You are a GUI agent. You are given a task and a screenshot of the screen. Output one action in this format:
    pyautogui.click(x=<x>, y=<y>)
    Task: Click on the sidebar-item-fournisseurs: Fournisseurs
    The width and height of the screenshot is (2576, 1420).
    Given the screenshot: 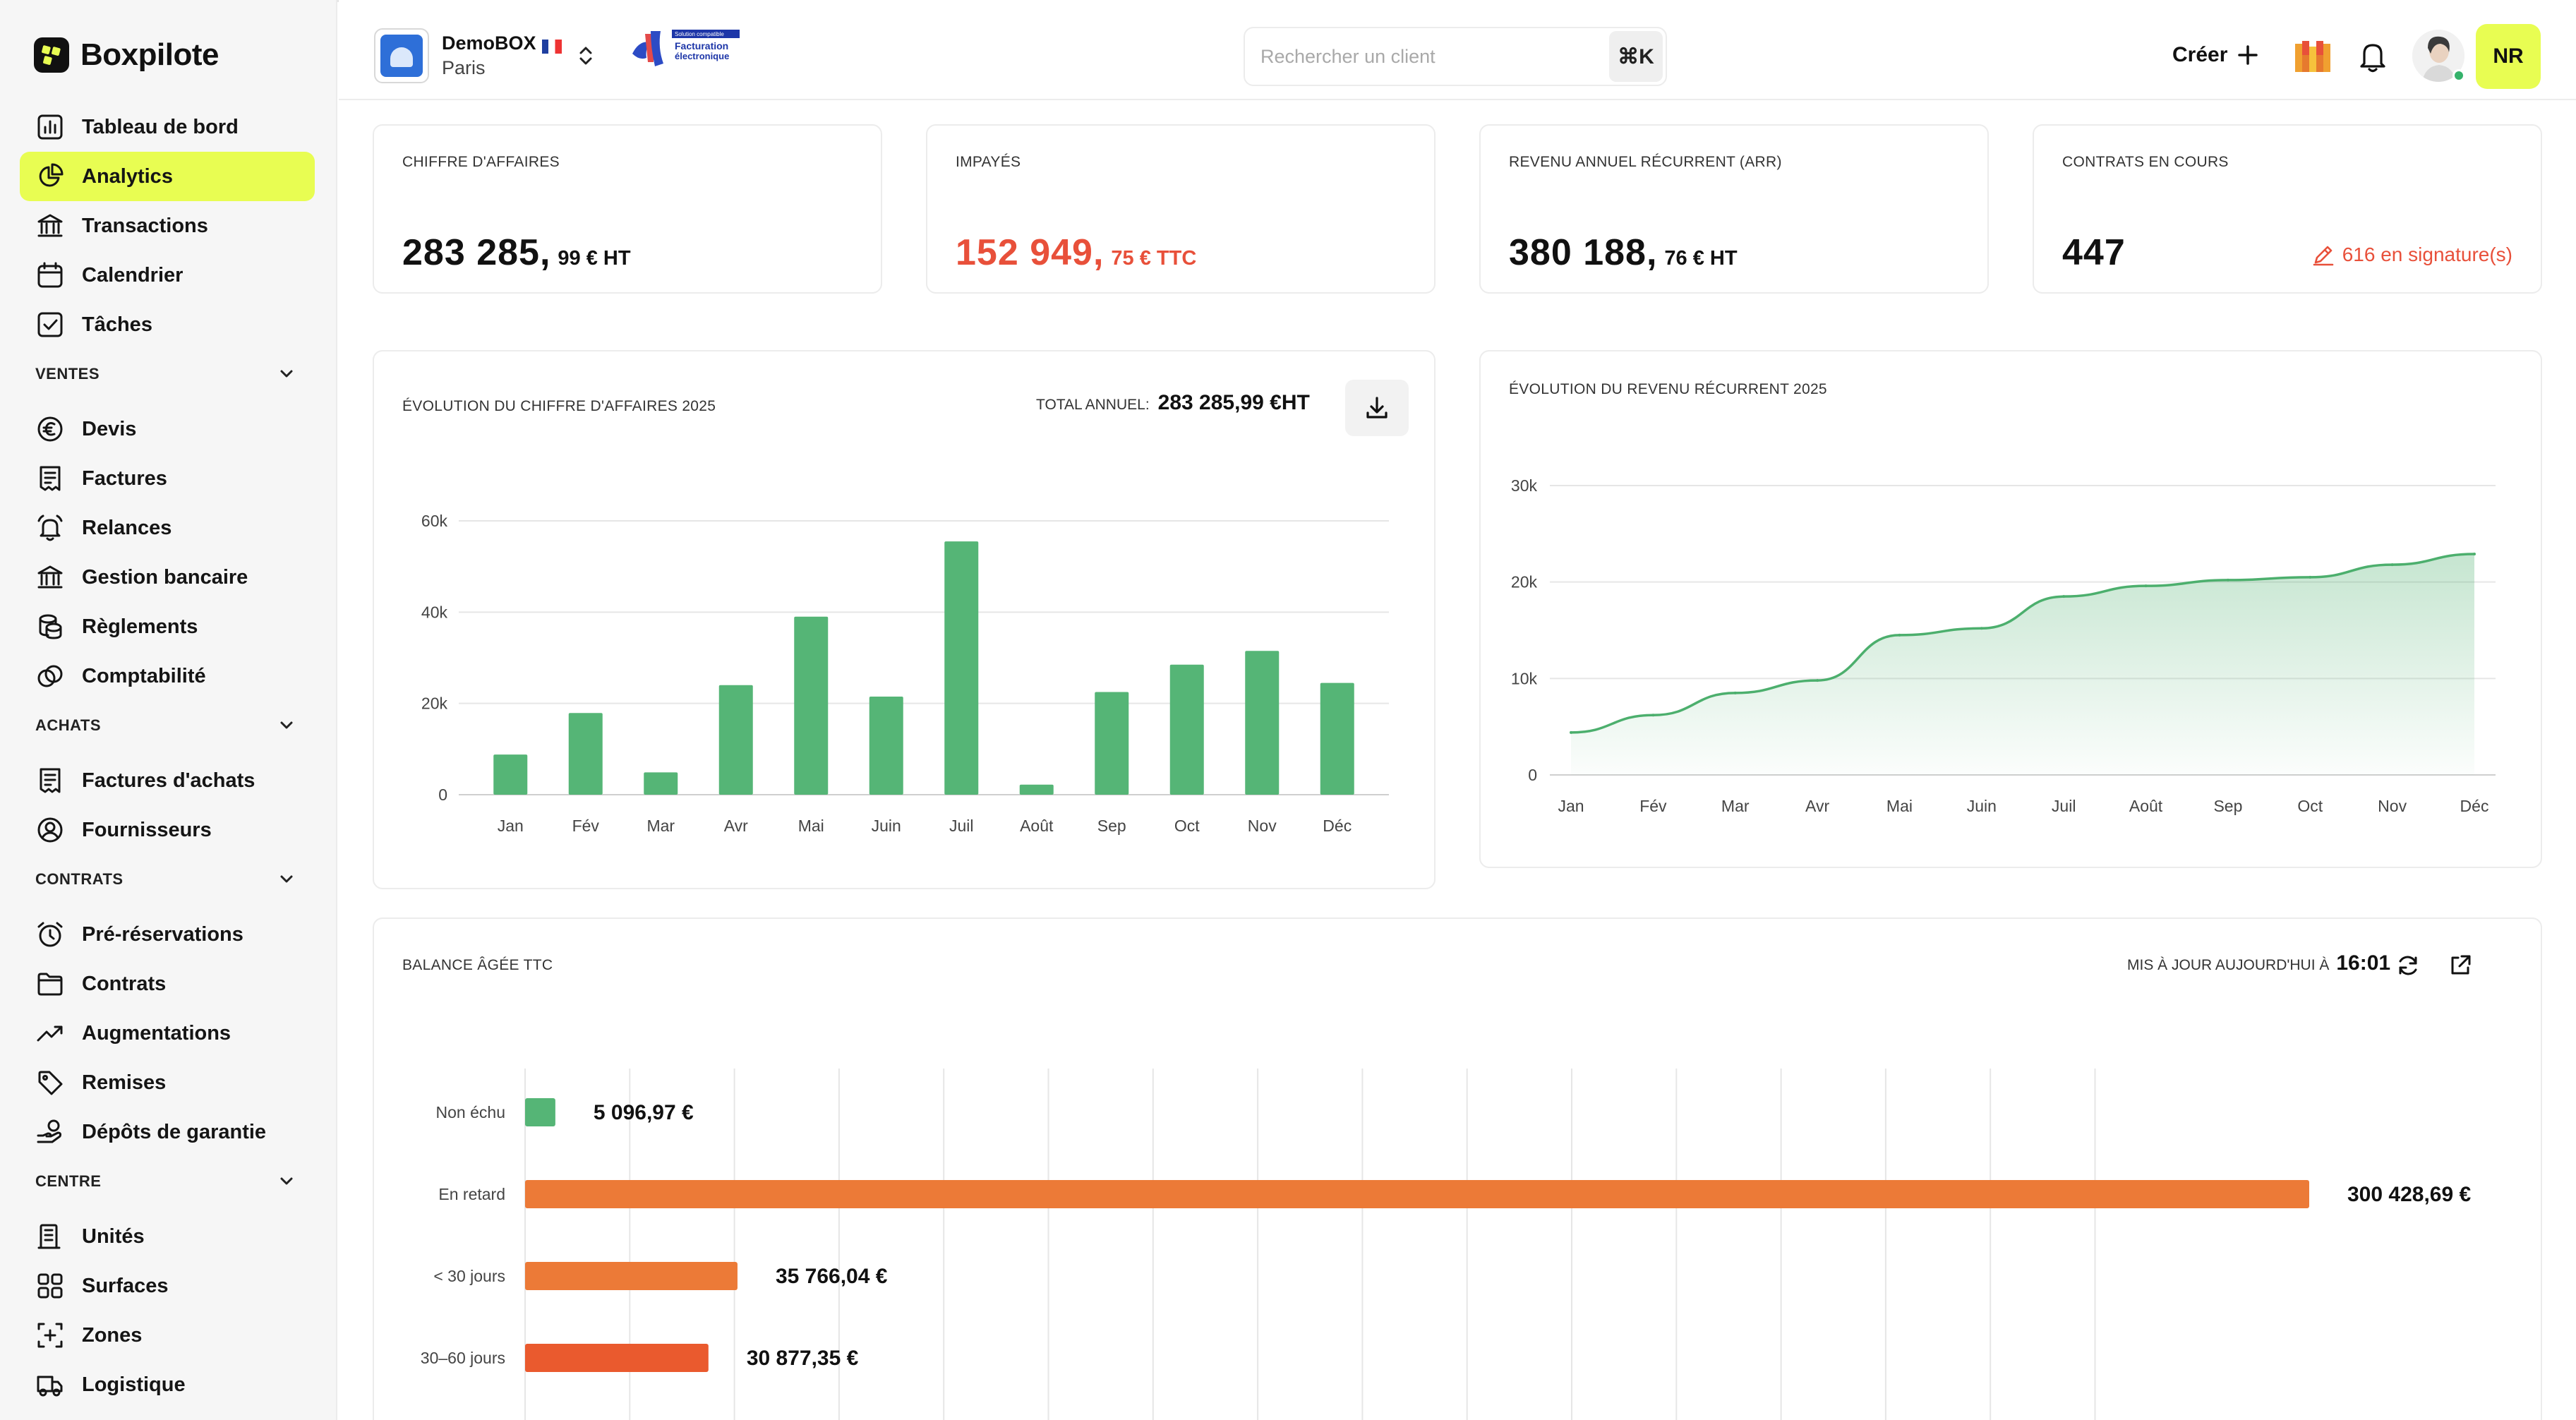 What is the action you would take?
    pyautogui.click(x=167, y=830)
    